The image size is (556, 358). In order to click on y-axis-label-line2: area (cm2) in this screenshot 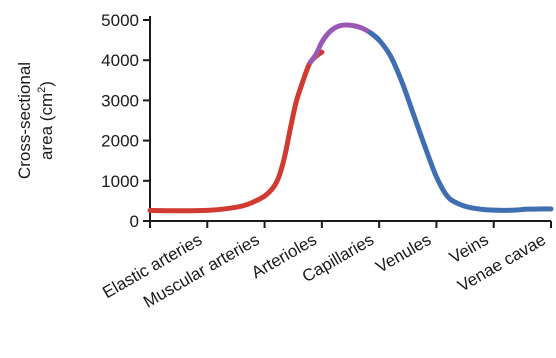, I will do `click(46, 120)`.